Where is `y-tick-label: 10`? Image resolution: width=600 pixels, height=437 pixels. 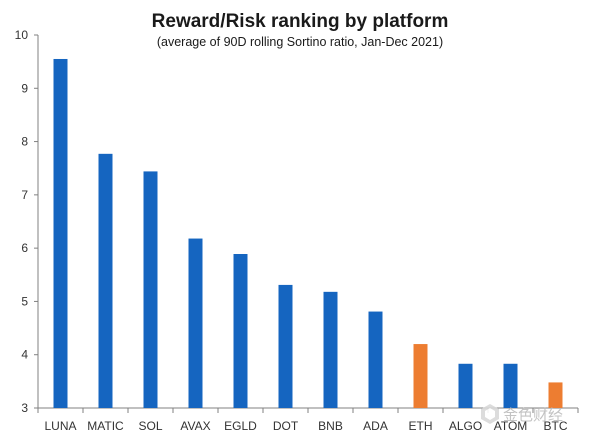 y-tick-label: 10 is located at coordinates (22, 35).